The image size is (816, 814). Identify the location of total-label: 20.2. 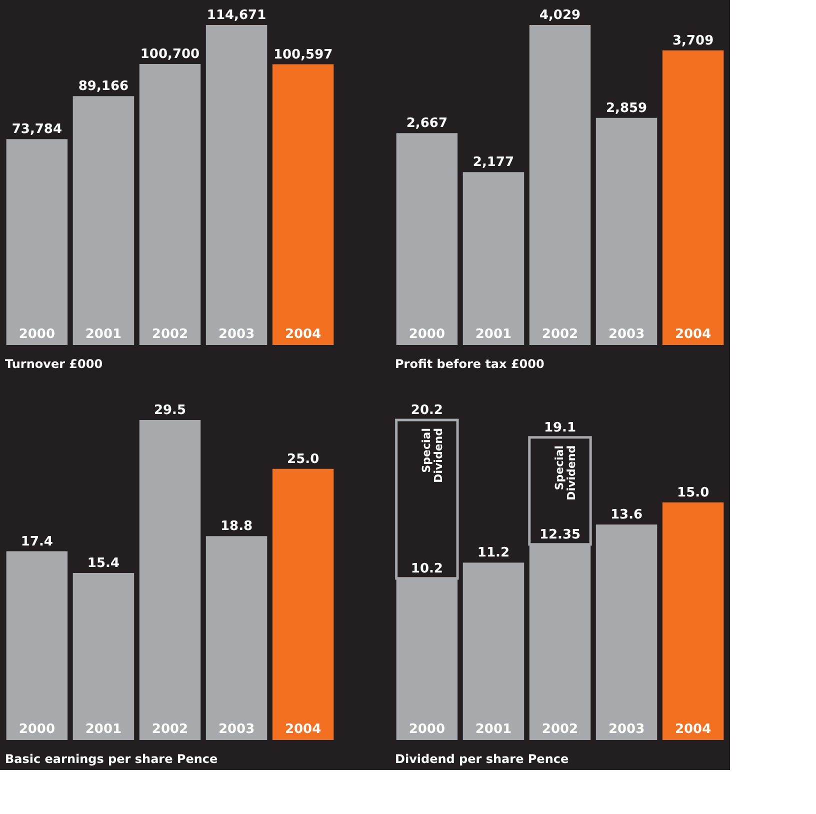
(426, 410).